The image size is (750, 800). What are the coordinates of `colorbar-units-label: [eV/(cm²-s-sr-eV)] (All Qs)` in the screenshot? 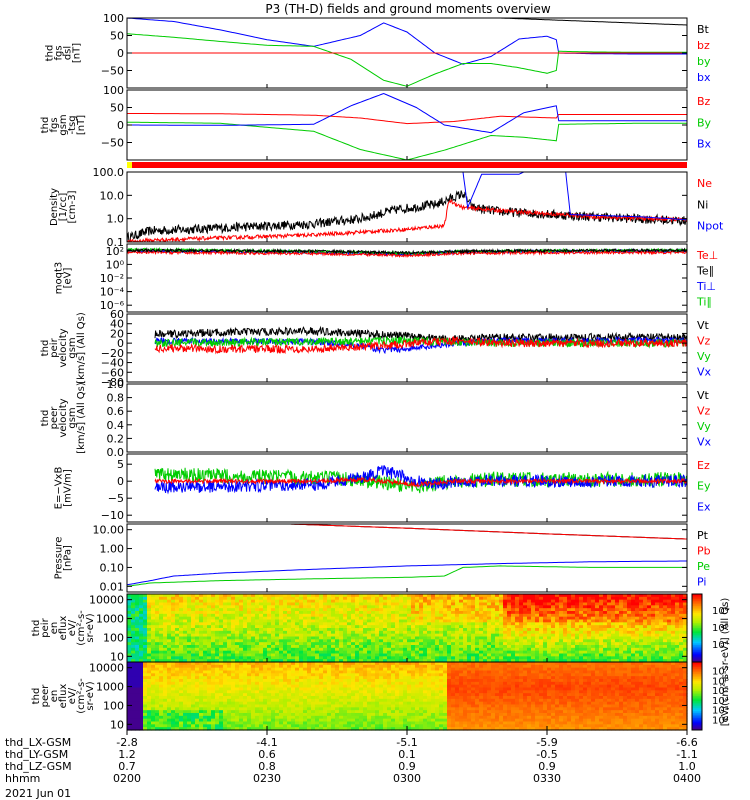 It's located at (725, 662).